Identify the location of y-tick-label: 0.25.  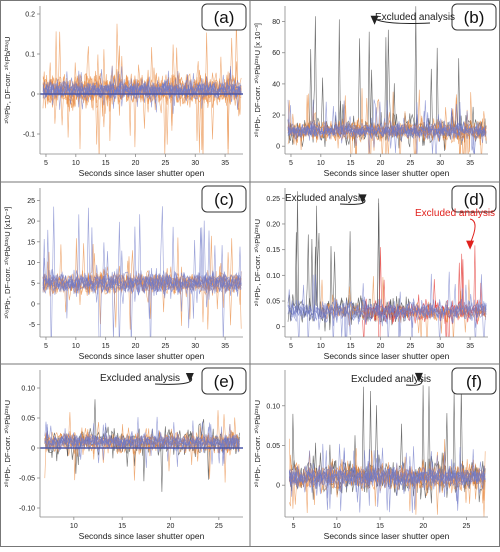
(273, 199).